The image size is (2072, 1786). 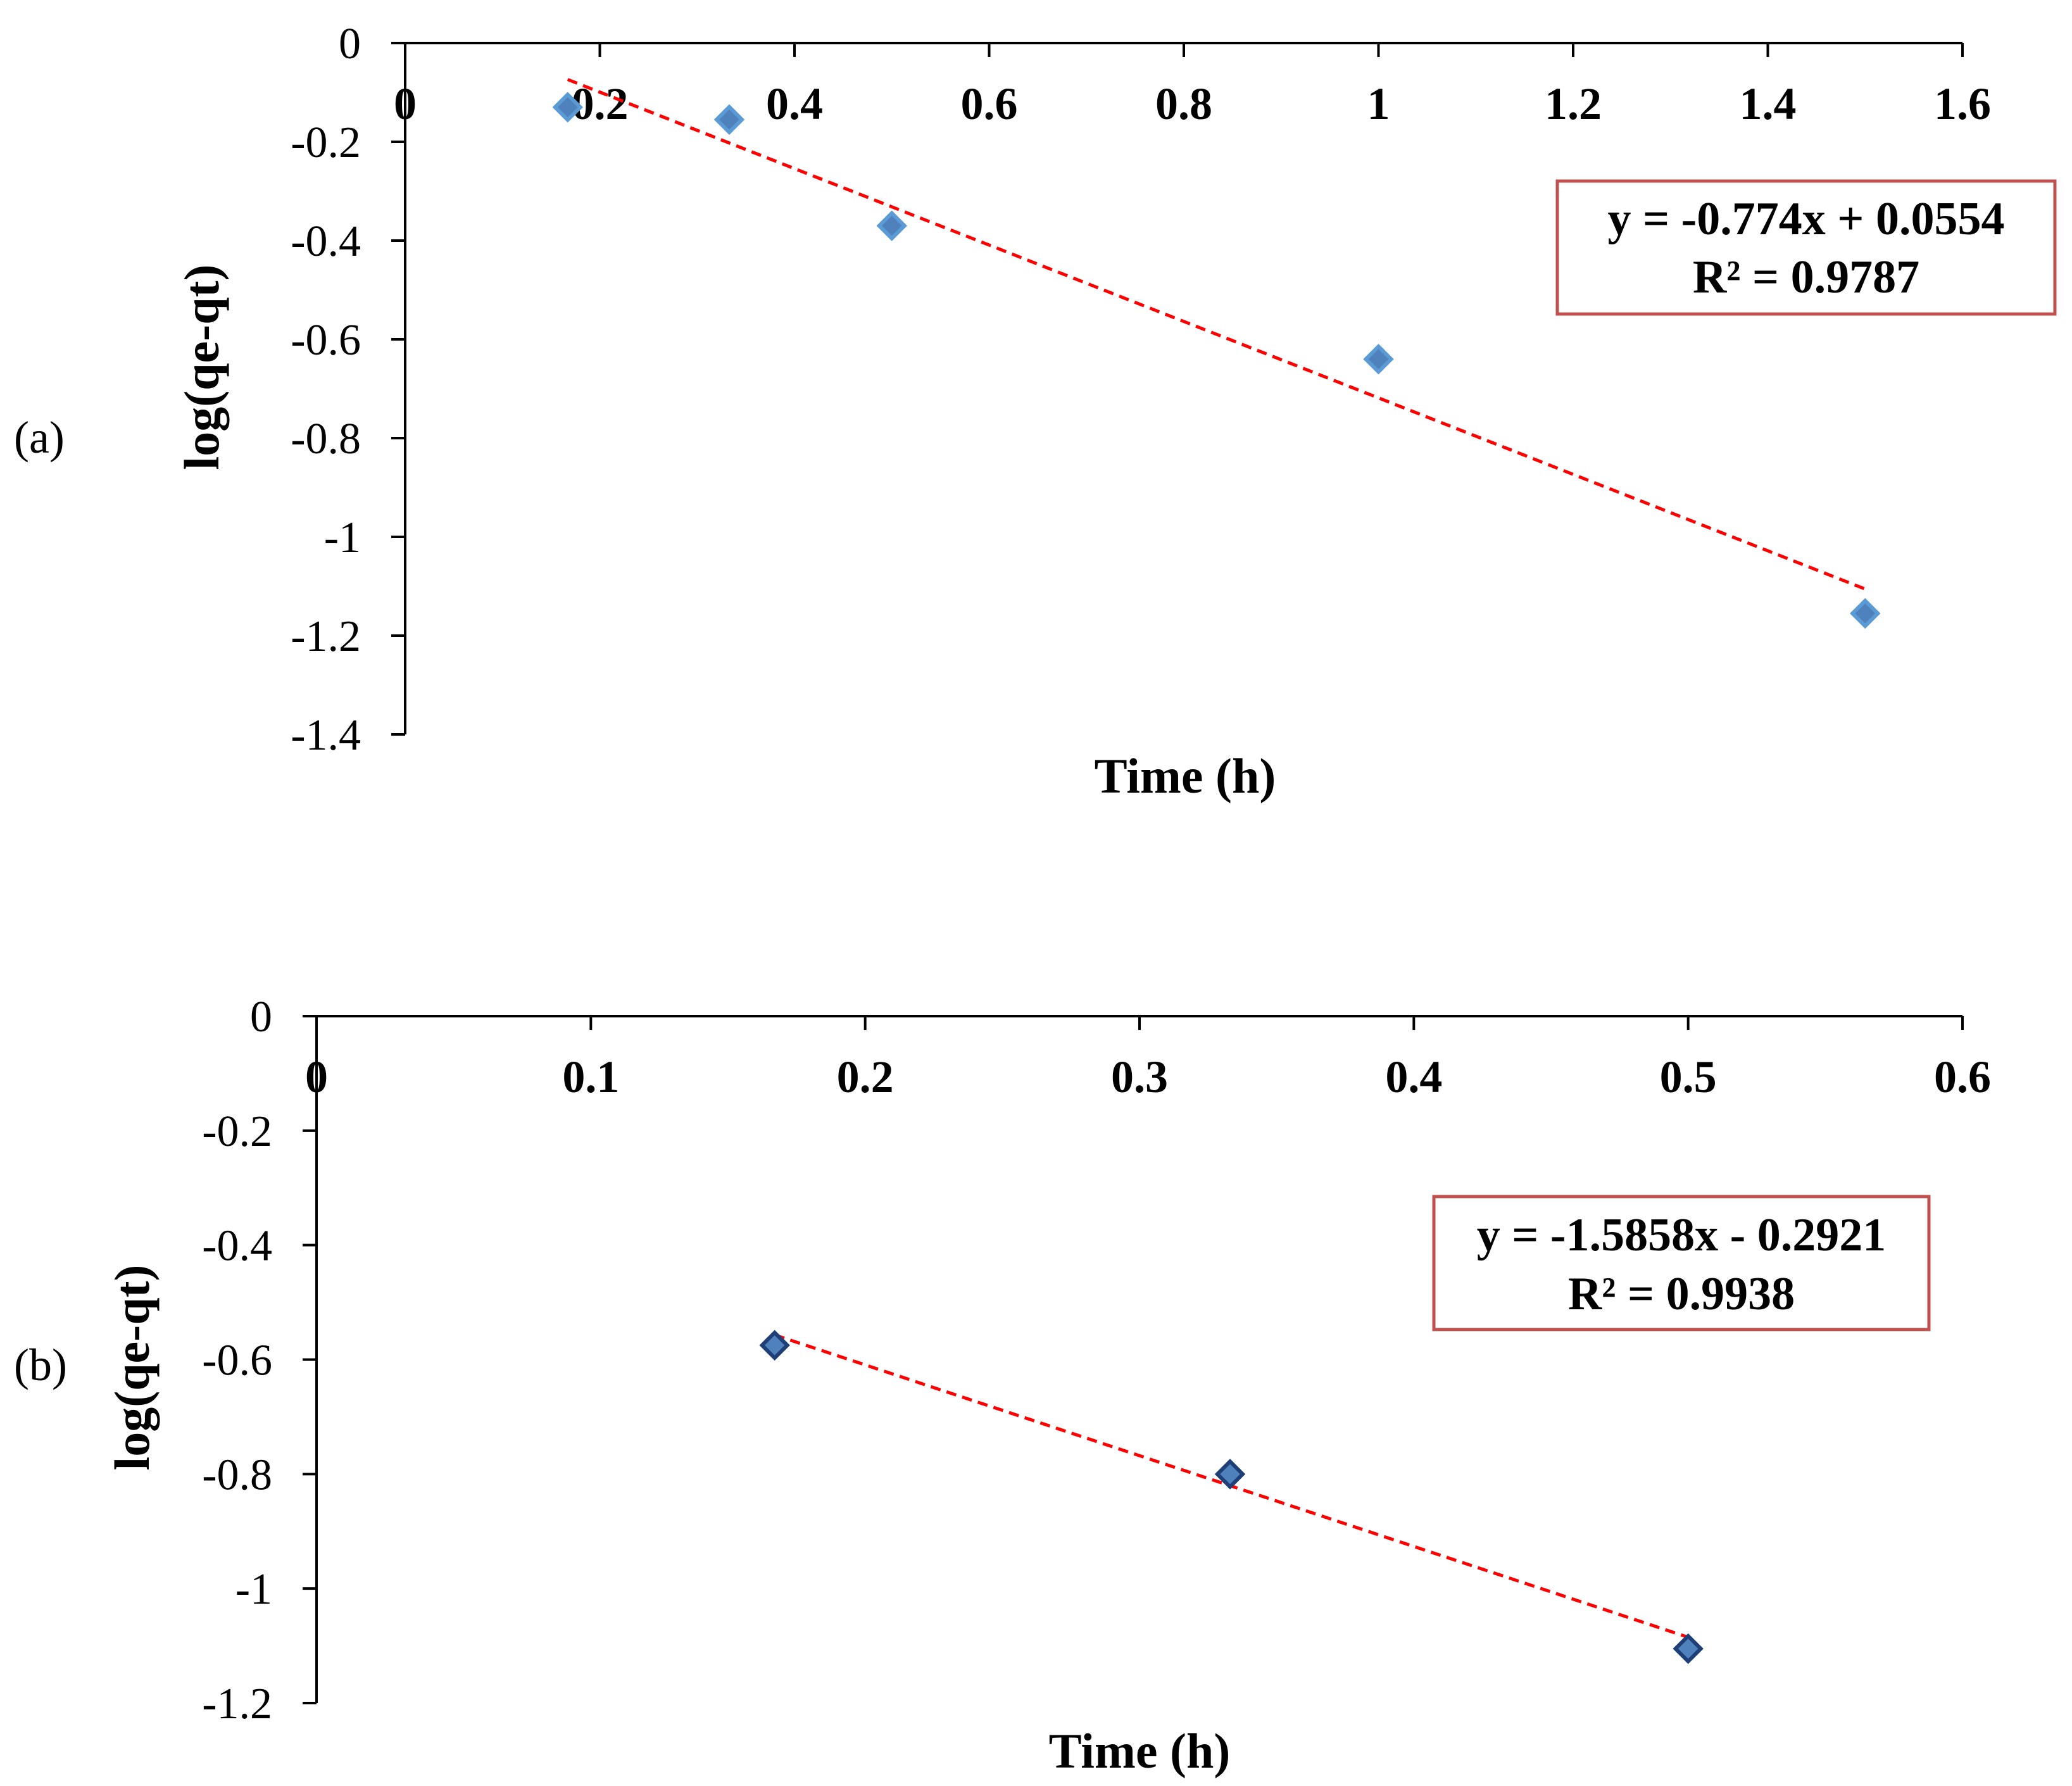 What do you see at coordinates (1682, 1235) in the screenshot?
I see `equation-text-b: y = -1.5858x - 0.2921` at bounding box center [1682, 1235].